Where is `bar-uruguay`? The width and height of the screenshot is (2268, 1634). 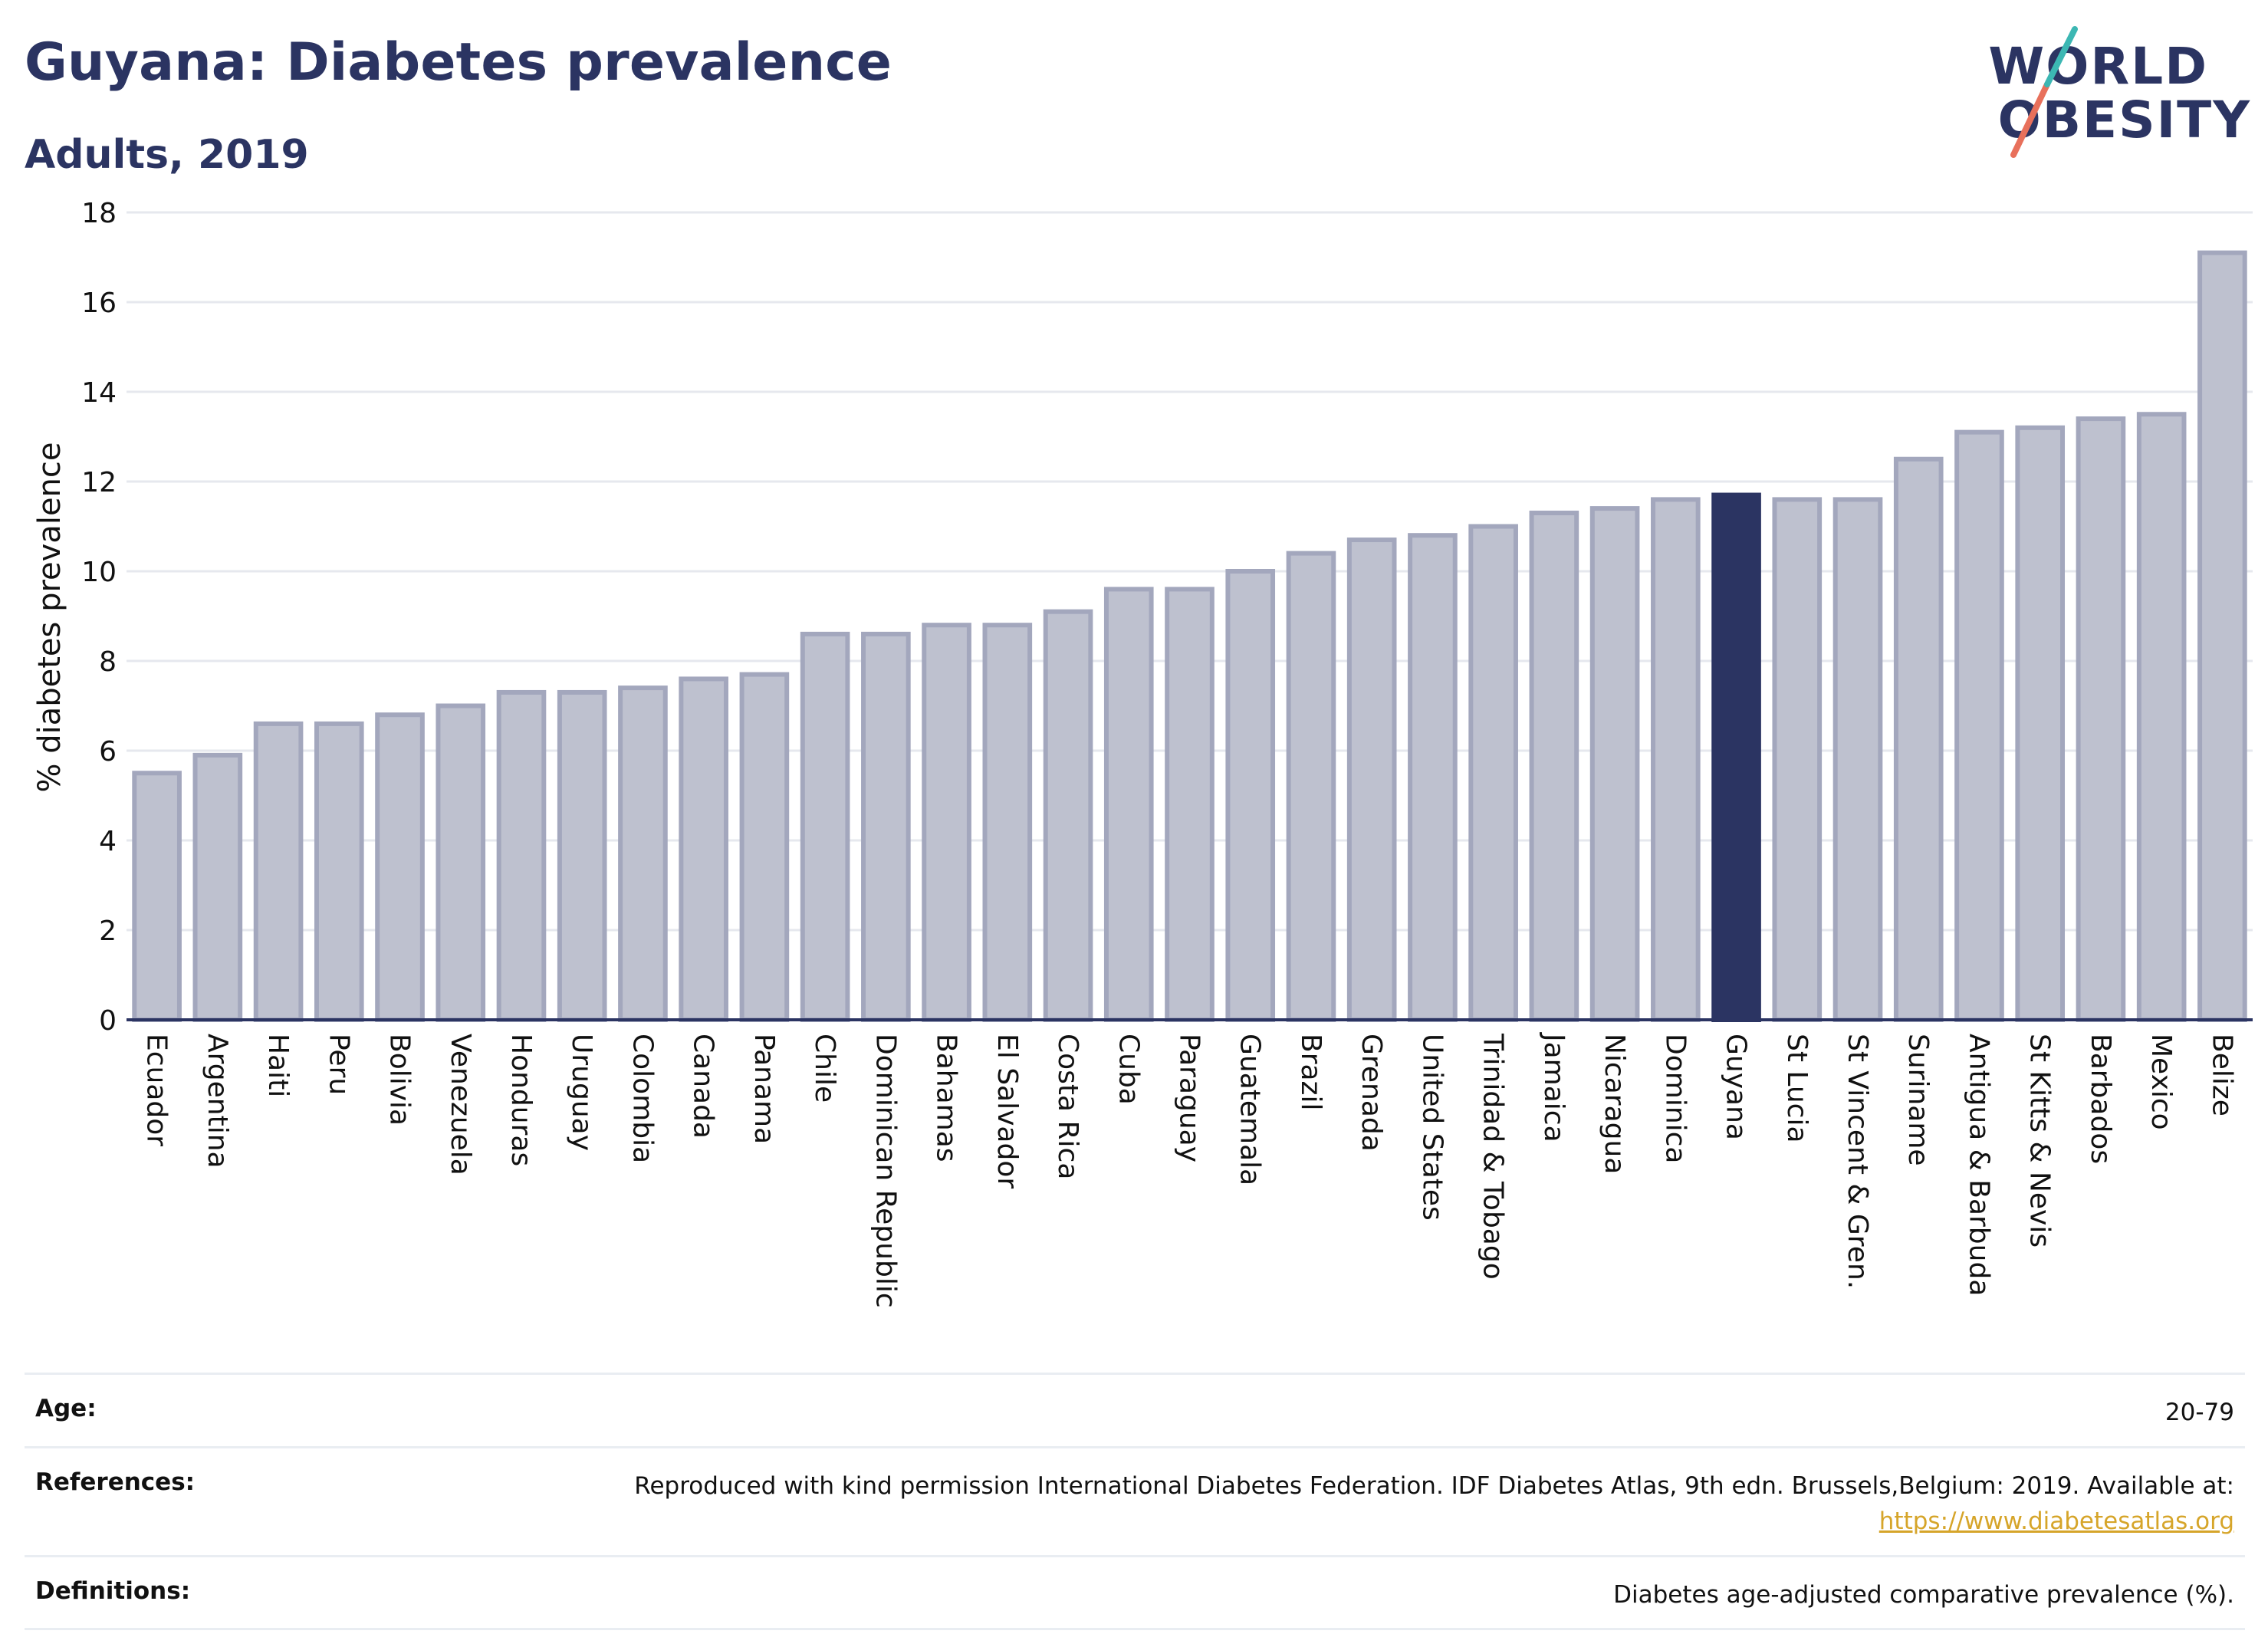
bar-uruguay is located at coordinates (582, 856).